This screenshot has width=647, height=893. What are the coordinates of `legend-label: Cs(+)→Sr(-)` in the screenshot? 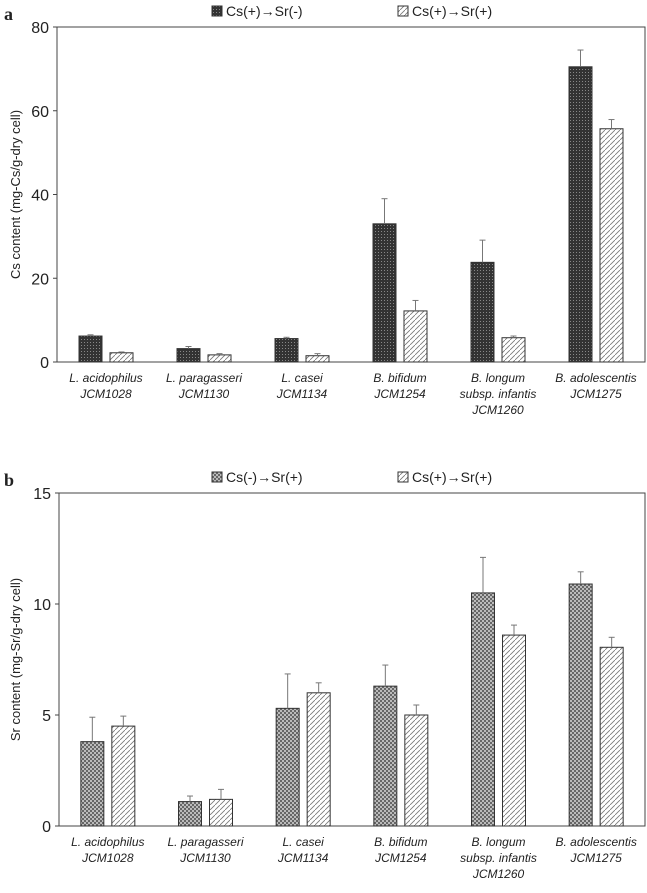 It's located at (264, 11).